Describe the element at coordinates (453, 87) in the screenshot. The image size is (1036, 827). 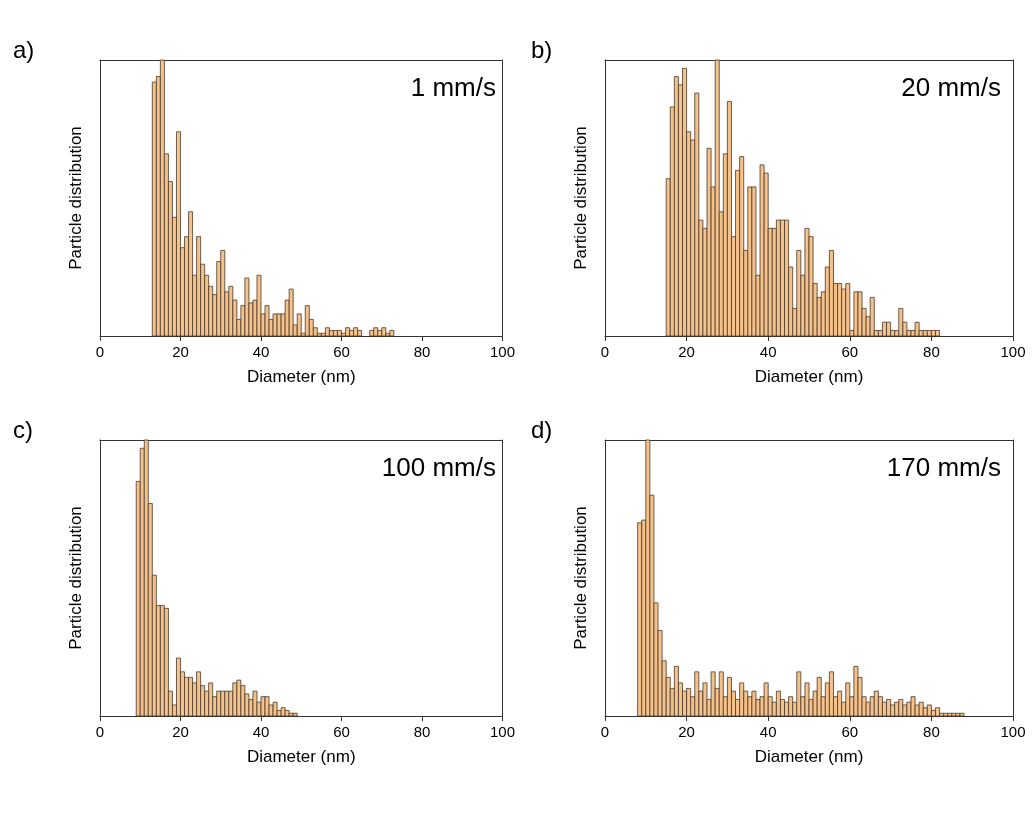
I see `annotation: 1 mm/s` at that location.